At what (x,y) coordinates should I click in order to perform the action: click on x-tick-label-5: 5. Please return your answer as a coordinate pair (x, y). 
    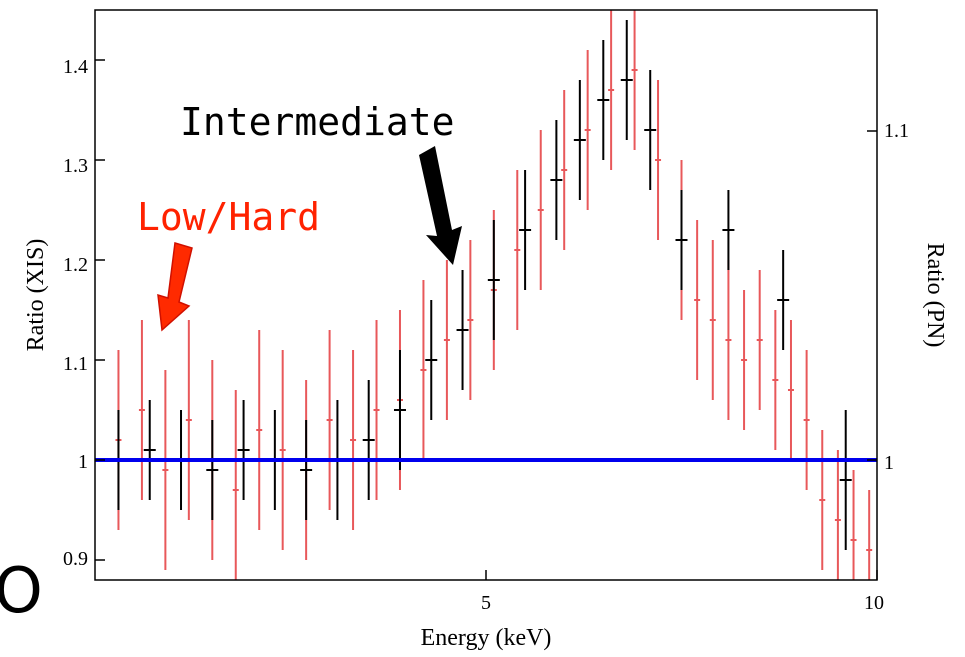
    Looking at the image, I should click on (486, 603).